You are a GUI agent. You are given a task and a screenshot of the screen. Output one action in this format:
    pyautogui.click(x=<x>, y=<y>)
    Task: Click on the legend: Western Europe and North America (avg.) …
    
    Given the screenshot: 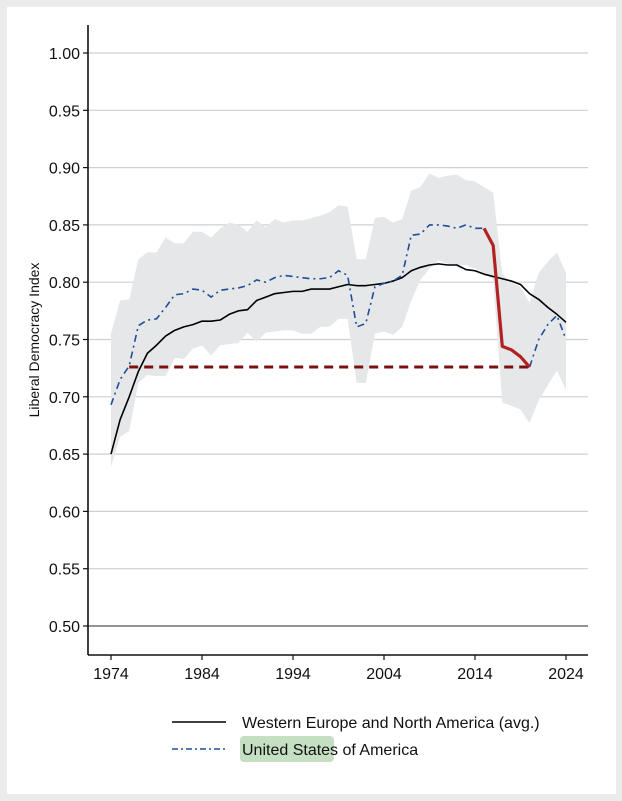 What is the action you would take?
    pyautogui.click(x=356, y=738)
    